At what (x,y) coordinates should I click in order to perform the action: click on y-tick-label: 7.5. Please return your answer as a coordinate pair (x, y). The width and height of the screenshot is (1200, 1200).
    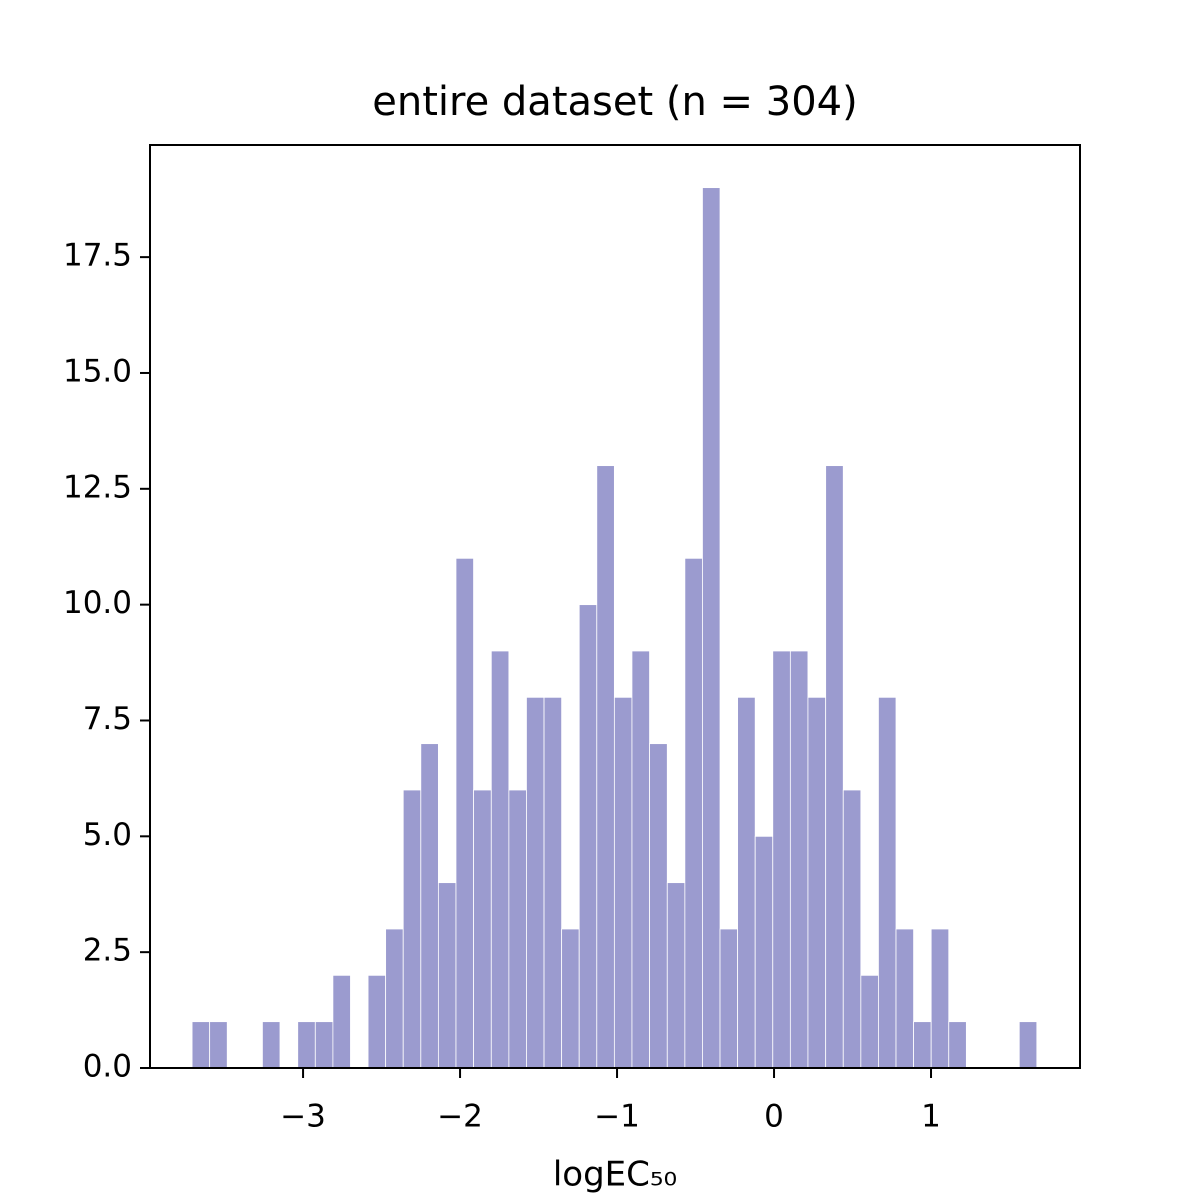
    Looking at the image, I should click on (107, 719).